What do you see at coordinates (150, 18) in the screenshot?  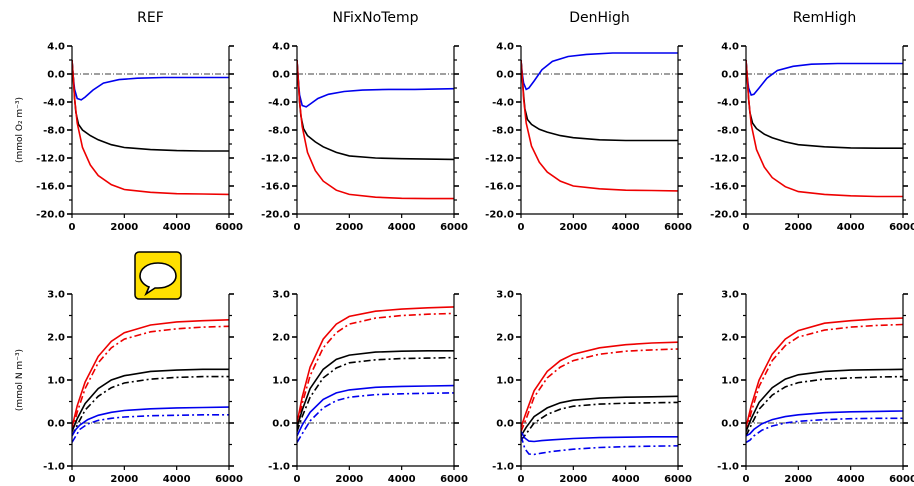 I see `panel-title: REF` at bounding box center [150, 18].